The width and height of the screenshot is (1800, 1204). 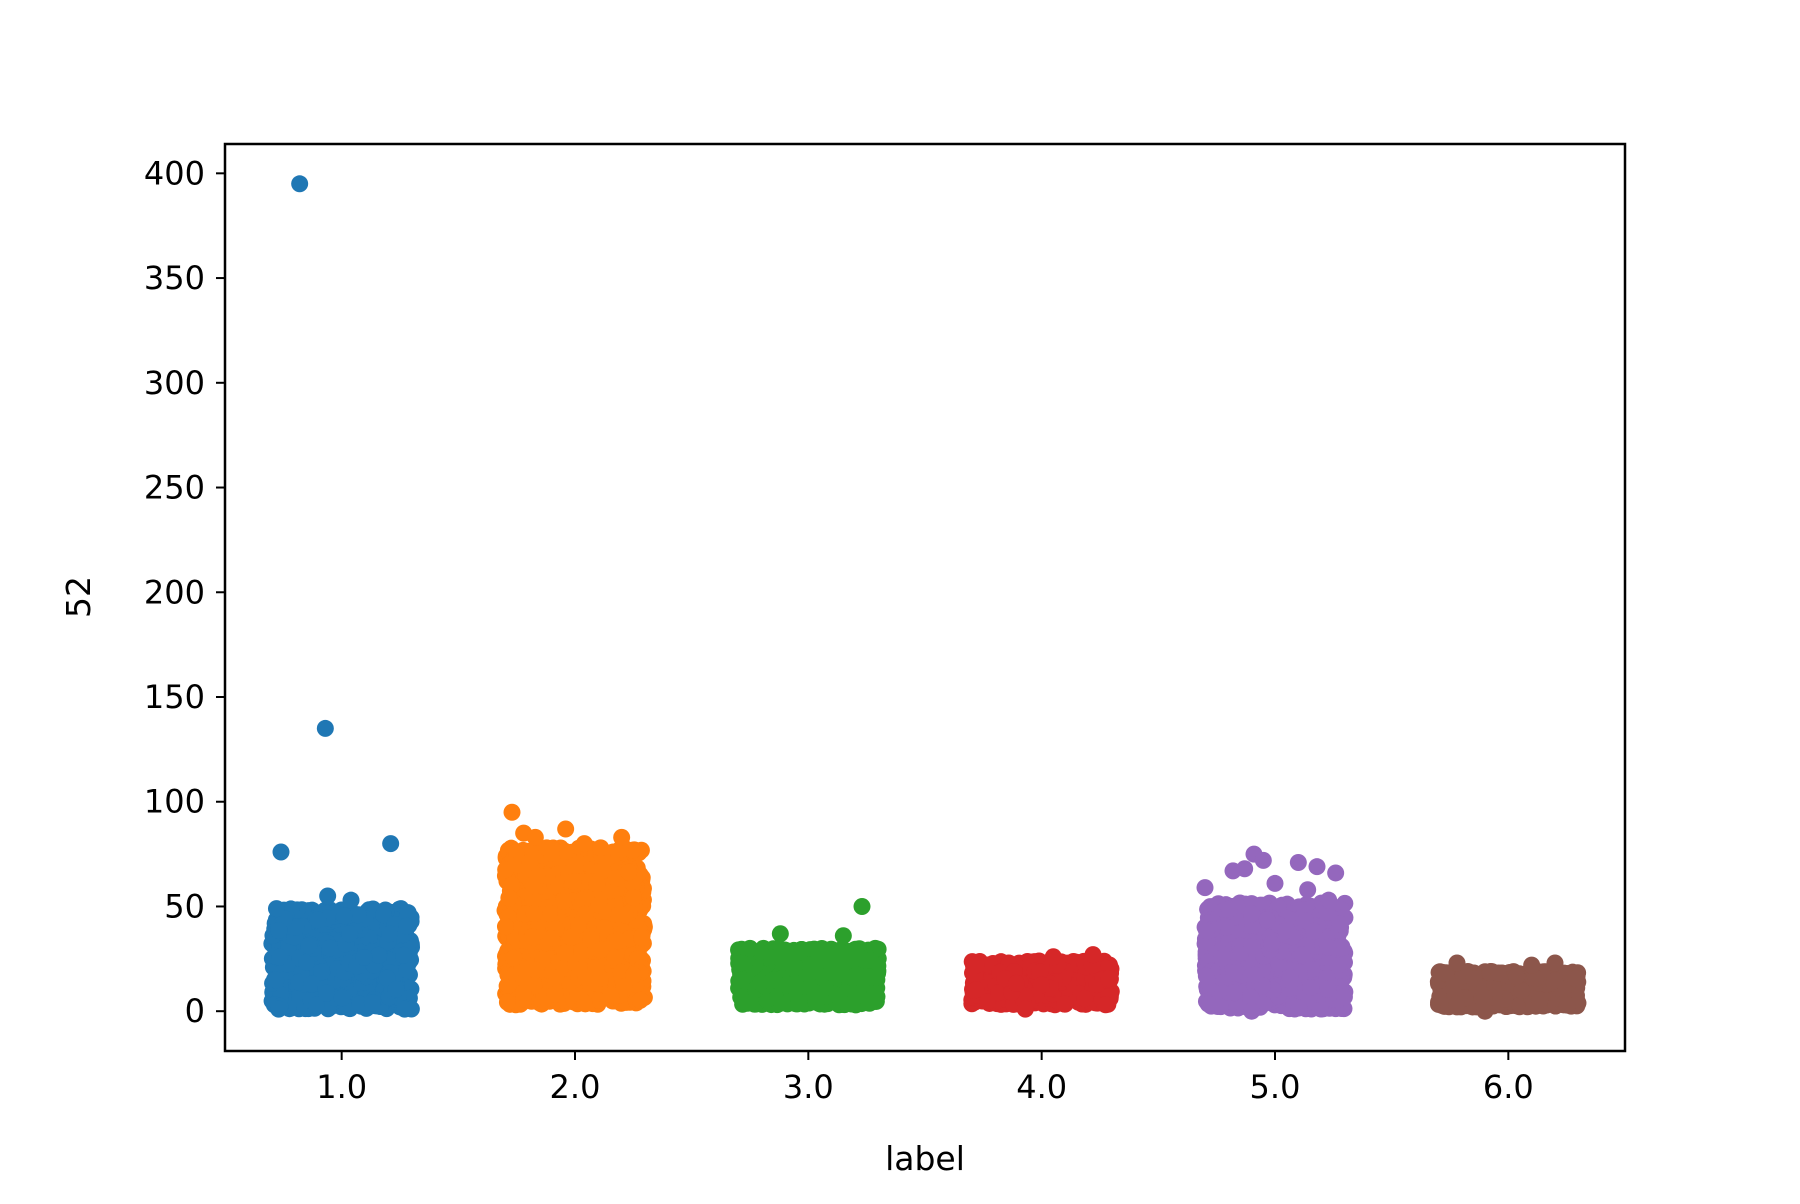 I want to click on x-tick-label: 4.0, so click(x=1041, y=1087).